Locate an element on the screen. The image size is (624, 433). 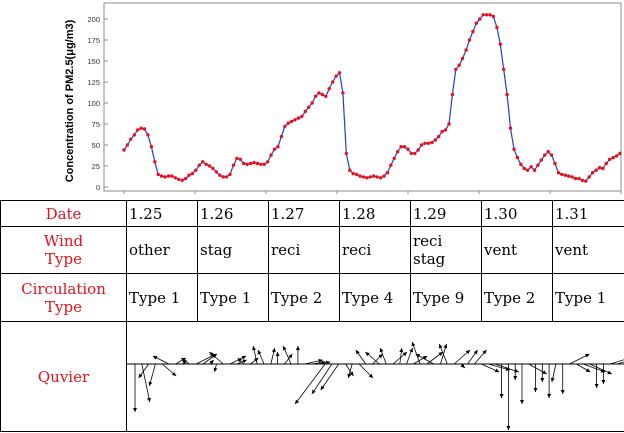
header-line: Wind is located at coordinates (63, 241).